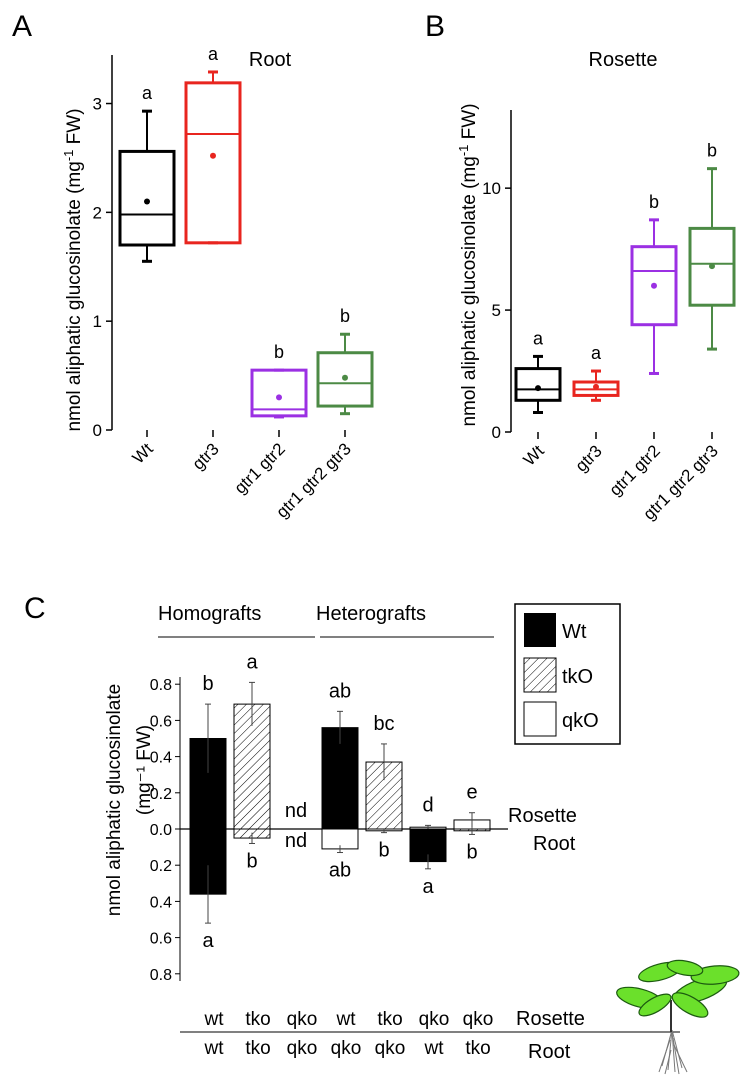 The image size is (749, 1075). I want to click on genotype-root-cell: tko, so click(257, 1048).